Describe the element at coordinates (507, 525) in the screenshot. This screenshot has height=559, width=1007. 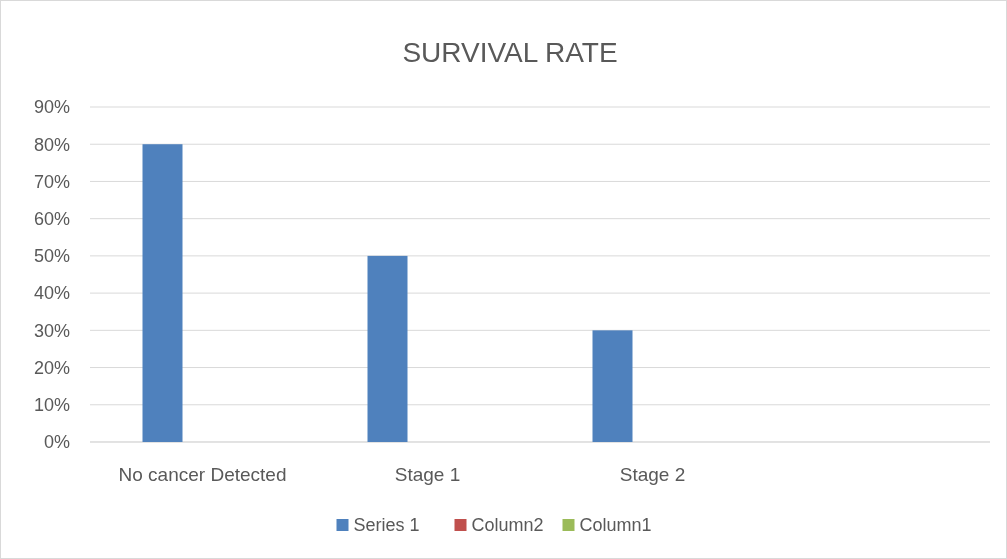
I see `legend-label: Column2` at that location.